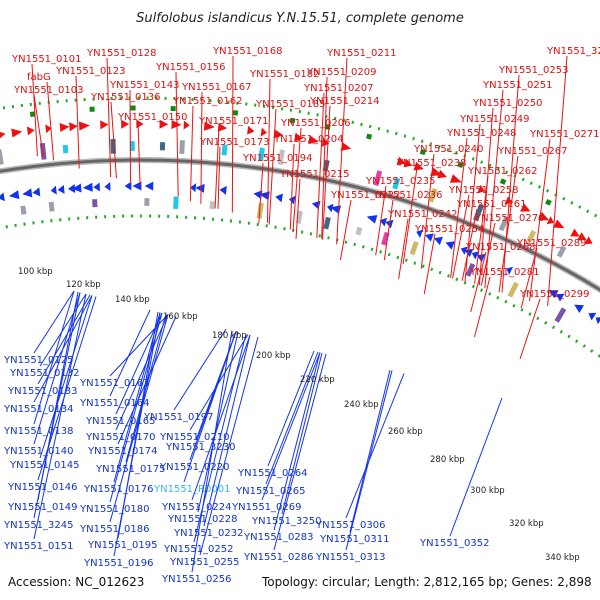  Describe the element at coordinates (447, 460) in the screenshot. I see `tick-label: 280 kbp` at that location.